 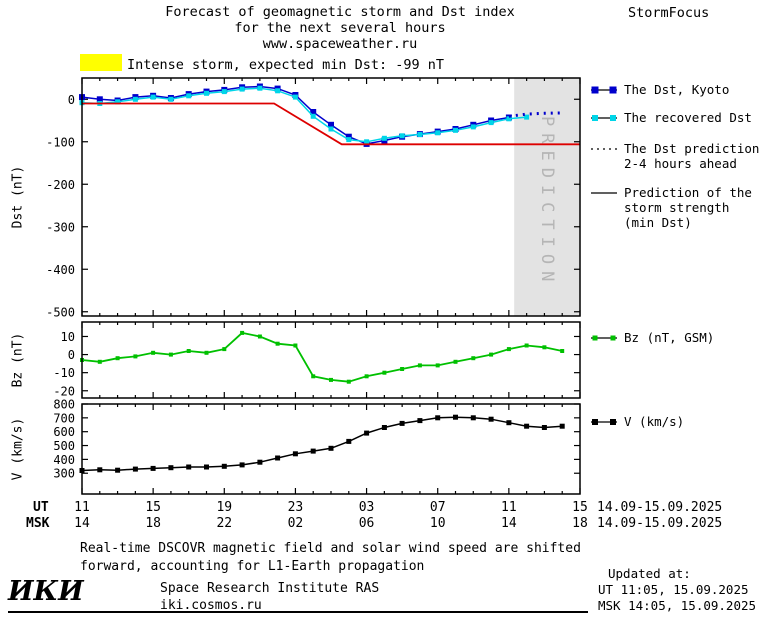 What do you see at coordinates (604, 149) in the screenshot?
I see `dst-prediction-sample-icon` at bounding box center [604, 149].